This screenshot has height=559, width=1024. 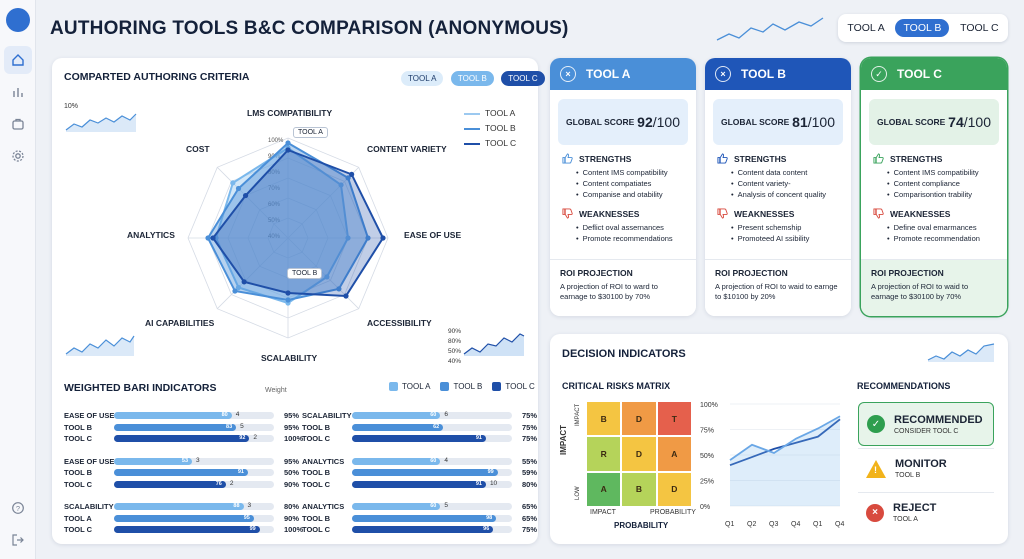 I want to click on recommendation-item: ✓ RECOMMENDED CONSIDER TOOL C, so click(x=926, y=424).